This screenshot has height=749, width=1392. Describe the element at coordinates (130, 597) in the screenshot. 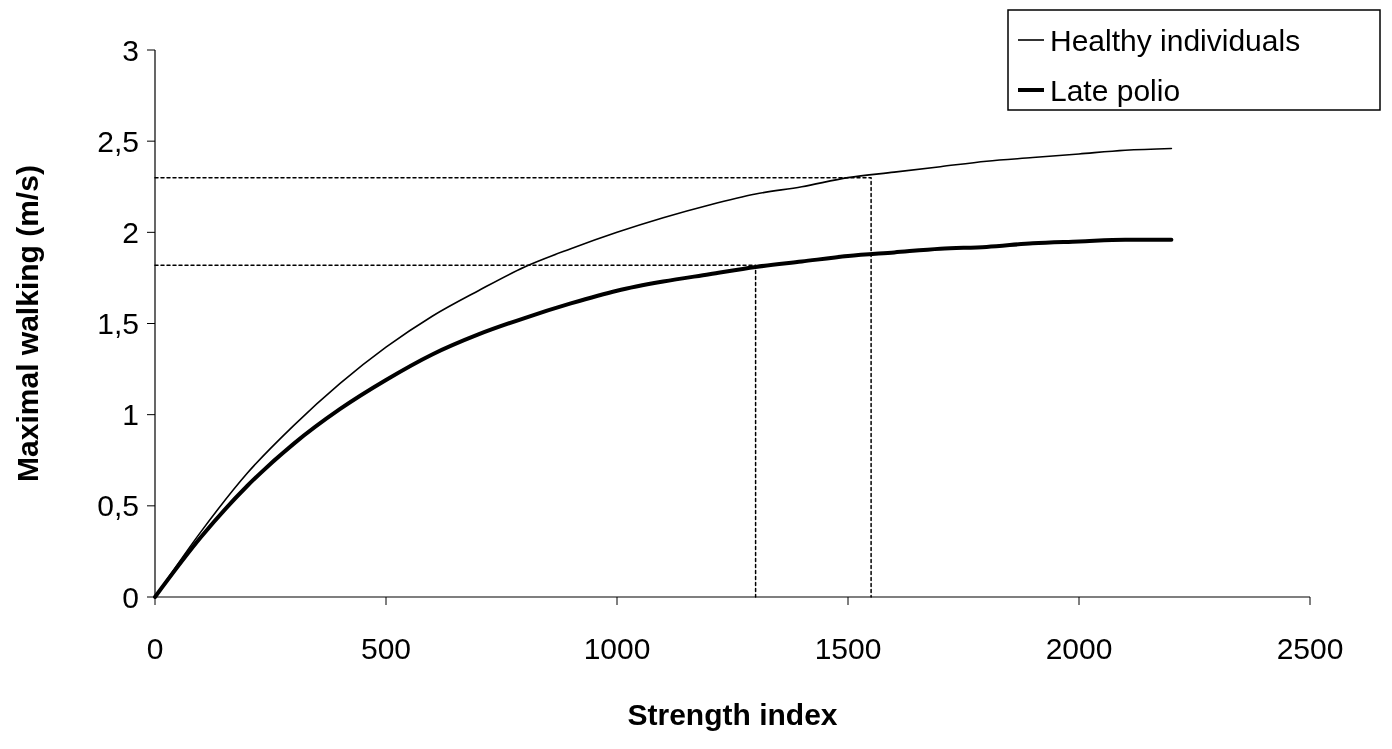

I see `y-tick-label: 0` at that location.